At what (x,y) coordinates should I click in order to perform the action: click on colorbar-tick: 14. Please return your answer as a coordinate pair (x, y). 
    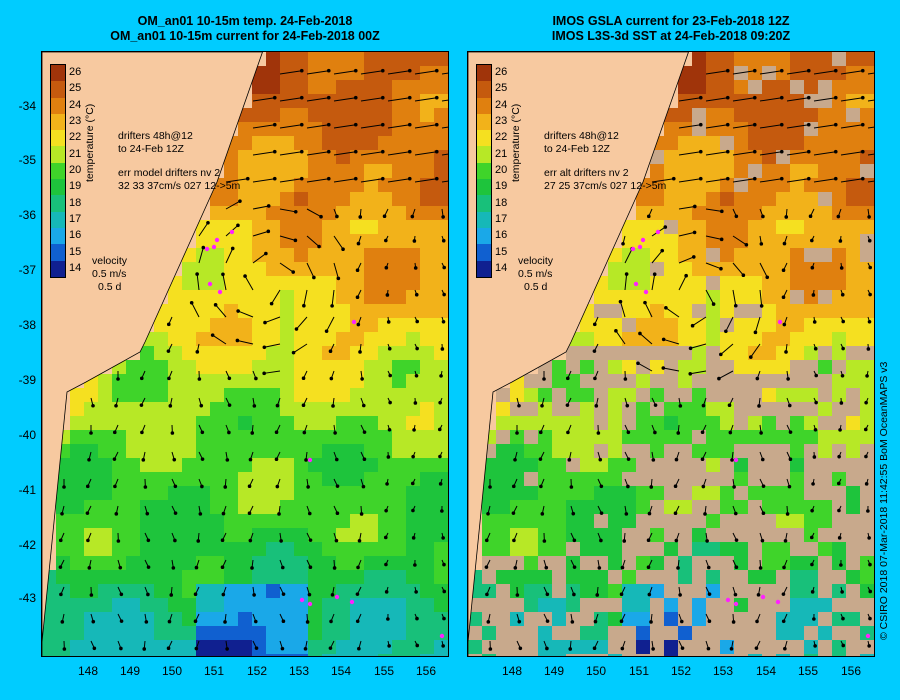
    Looking at the image, I should click on (501, 267).